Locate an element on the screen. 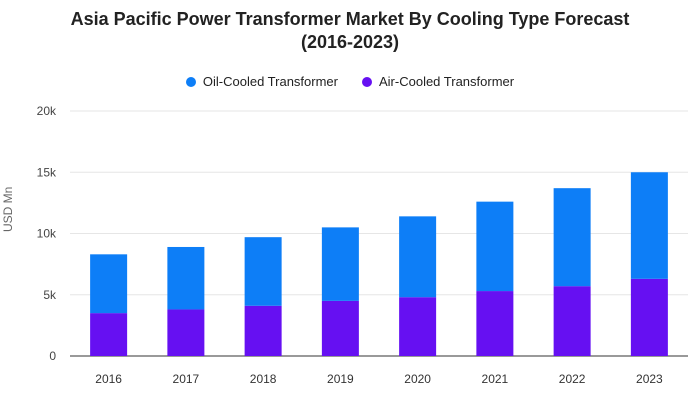 The width and height of the screenshot is (700, 400). chart-title-line-2: (2016-2023) is located at coordinates (350, 42).